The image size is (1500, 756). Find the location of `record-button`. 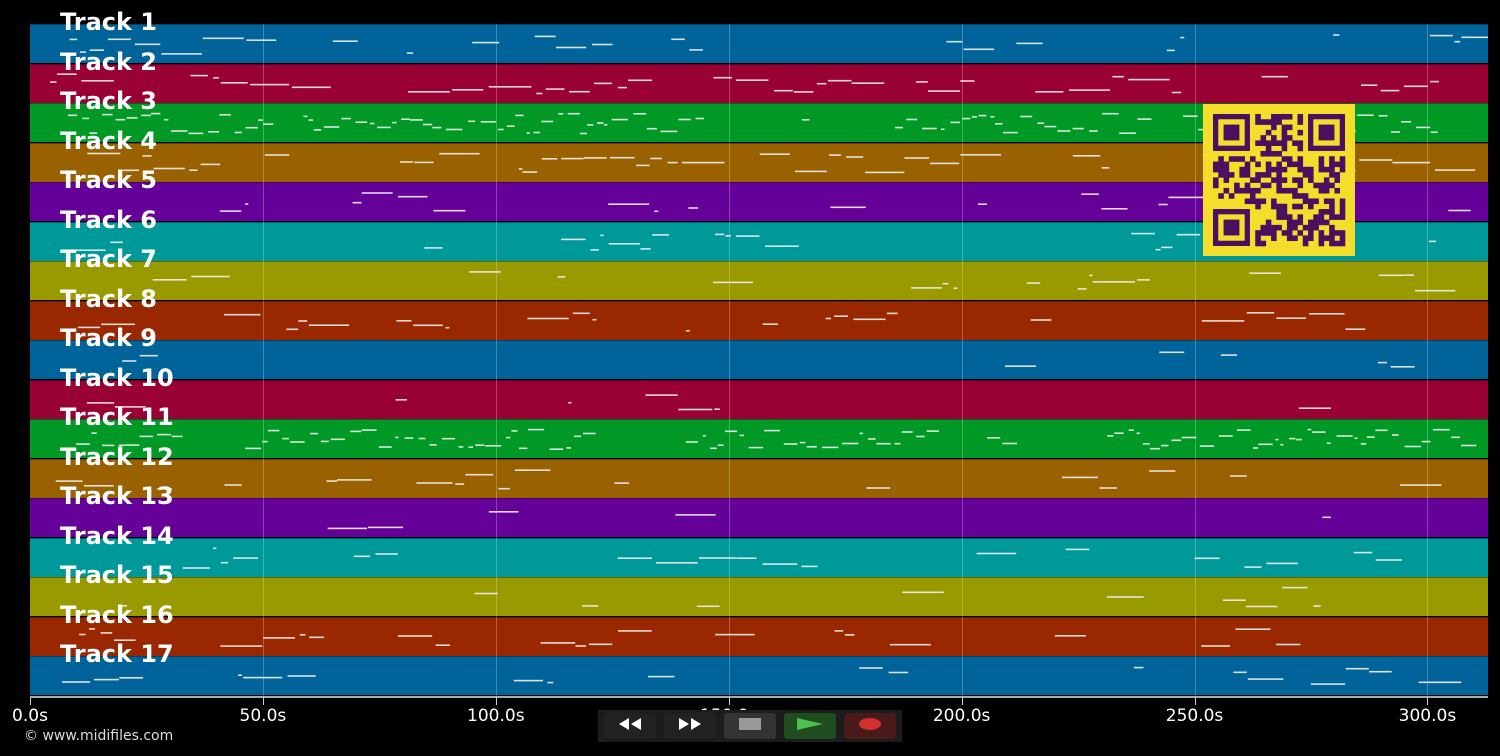

record-button is located at coordinates (870, 726).